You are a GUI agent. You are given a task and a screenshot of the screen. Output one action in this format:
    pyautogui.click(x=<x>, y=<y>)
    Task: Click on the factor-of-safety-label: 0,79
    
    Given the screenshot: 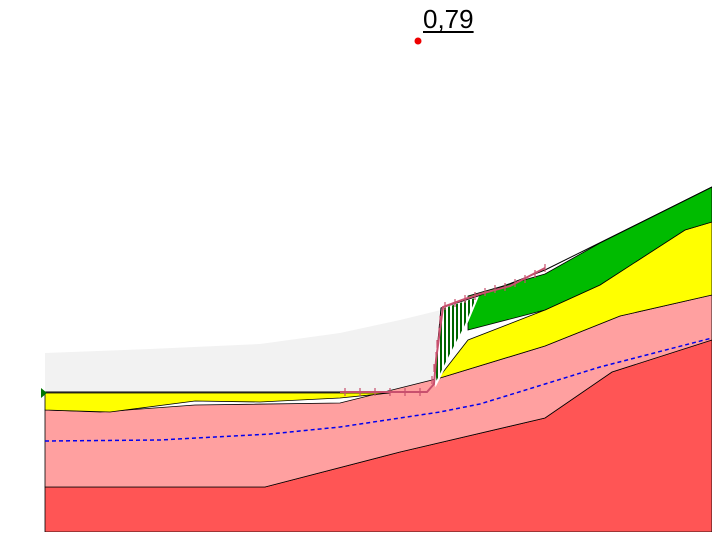 What is the action you would take?
    pyautogui.click(x=448, y=19)
    